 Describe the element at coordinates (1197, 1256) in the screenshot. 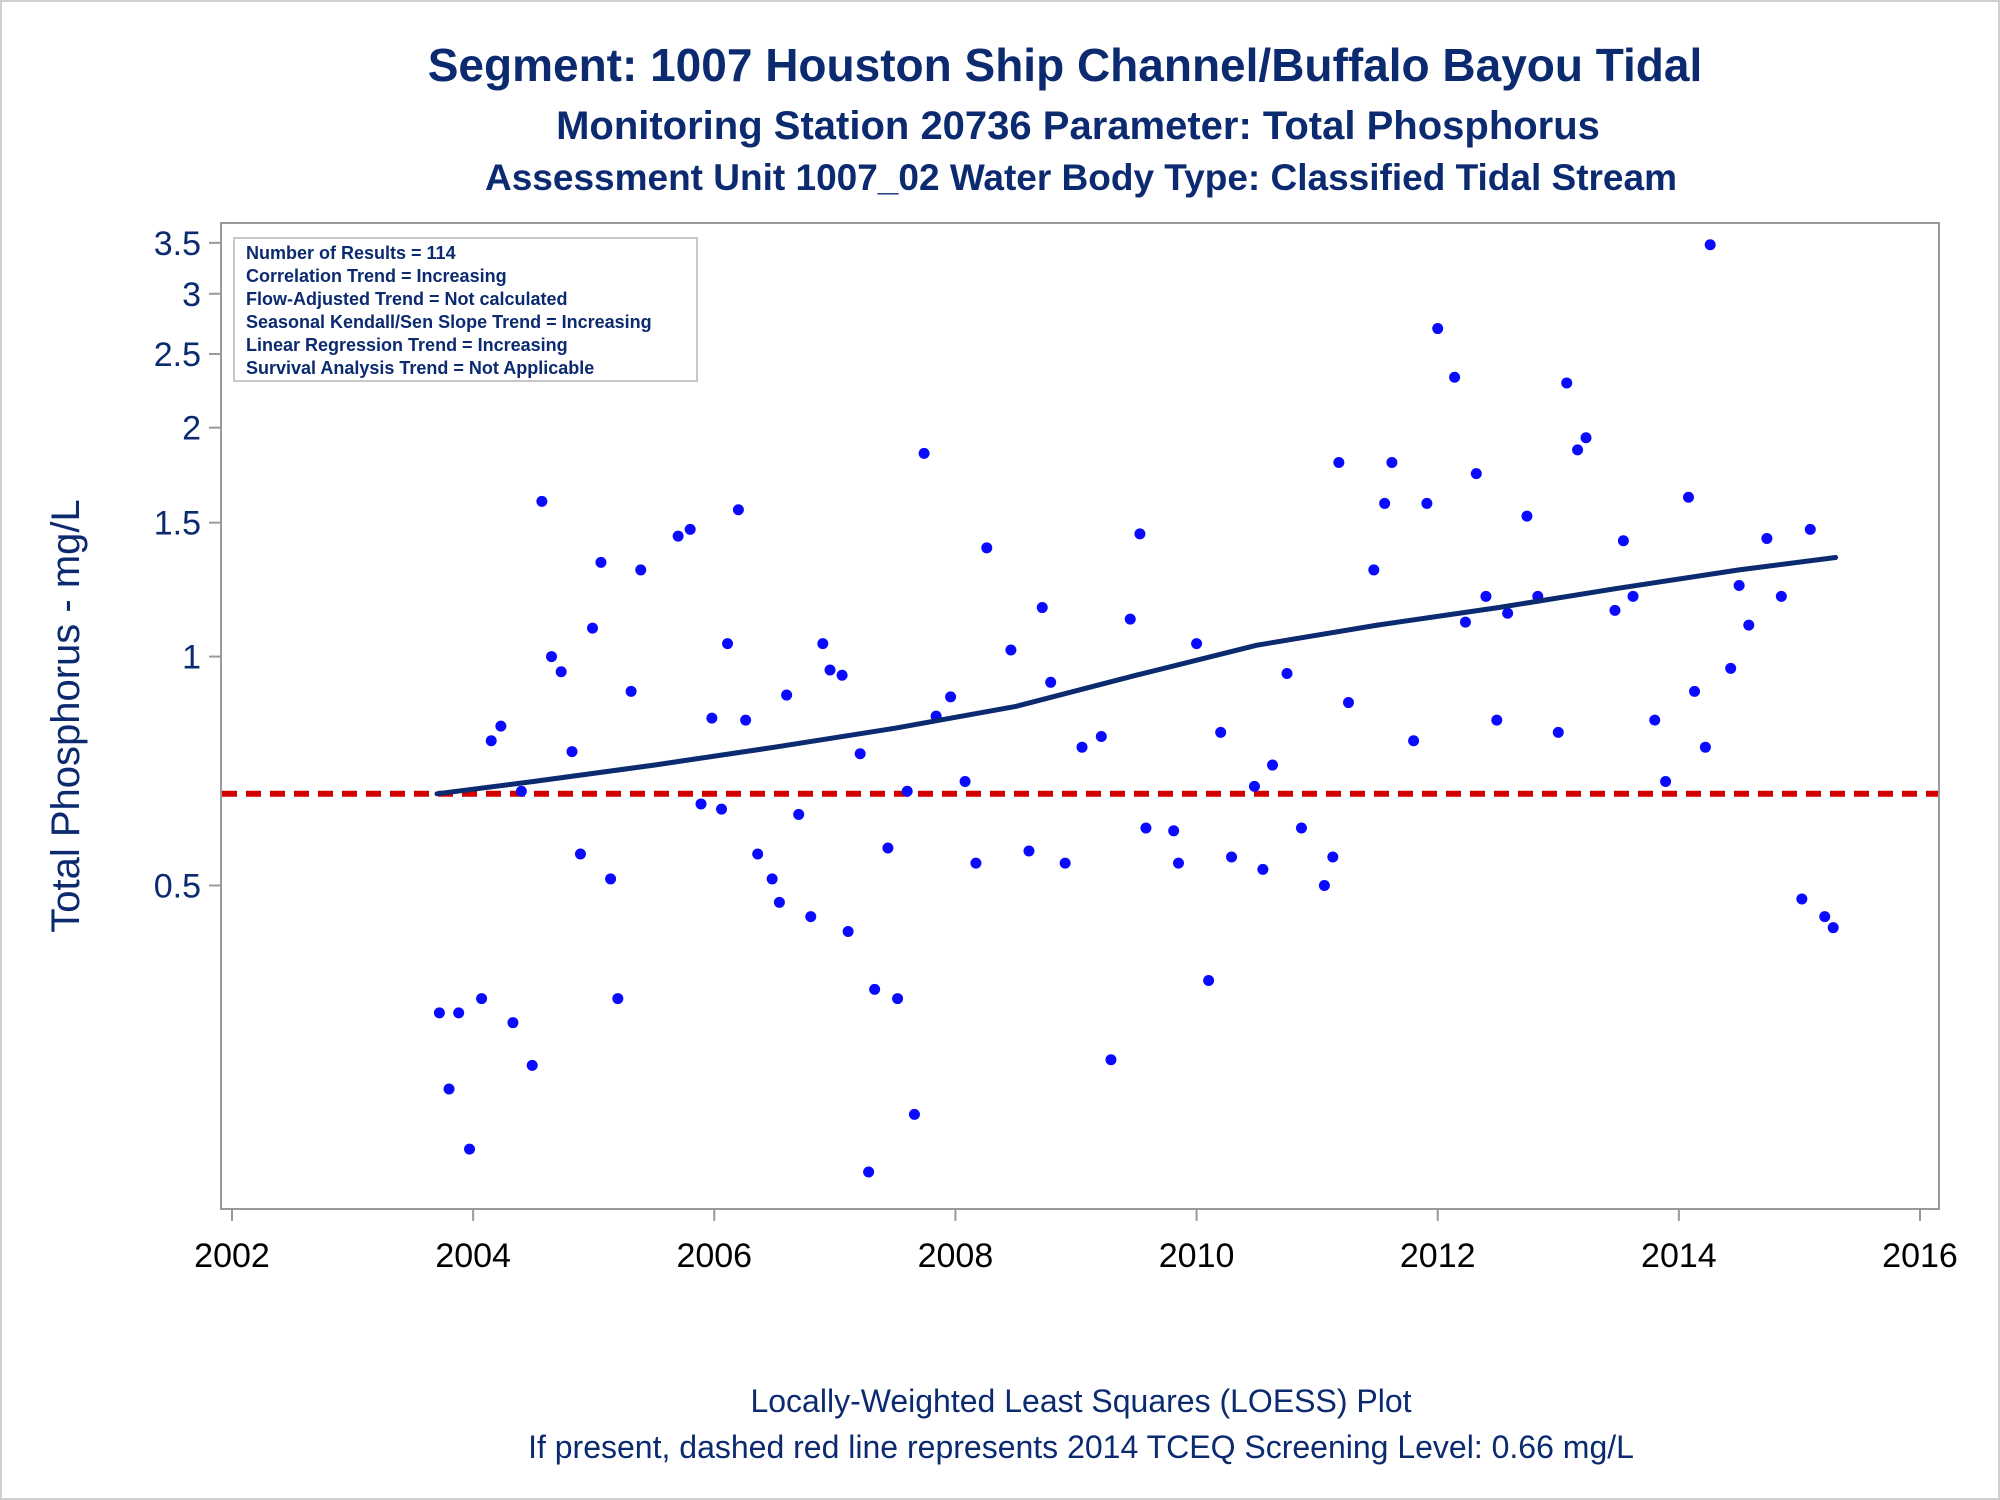

I see `x-tick-label: 2010` at that location.